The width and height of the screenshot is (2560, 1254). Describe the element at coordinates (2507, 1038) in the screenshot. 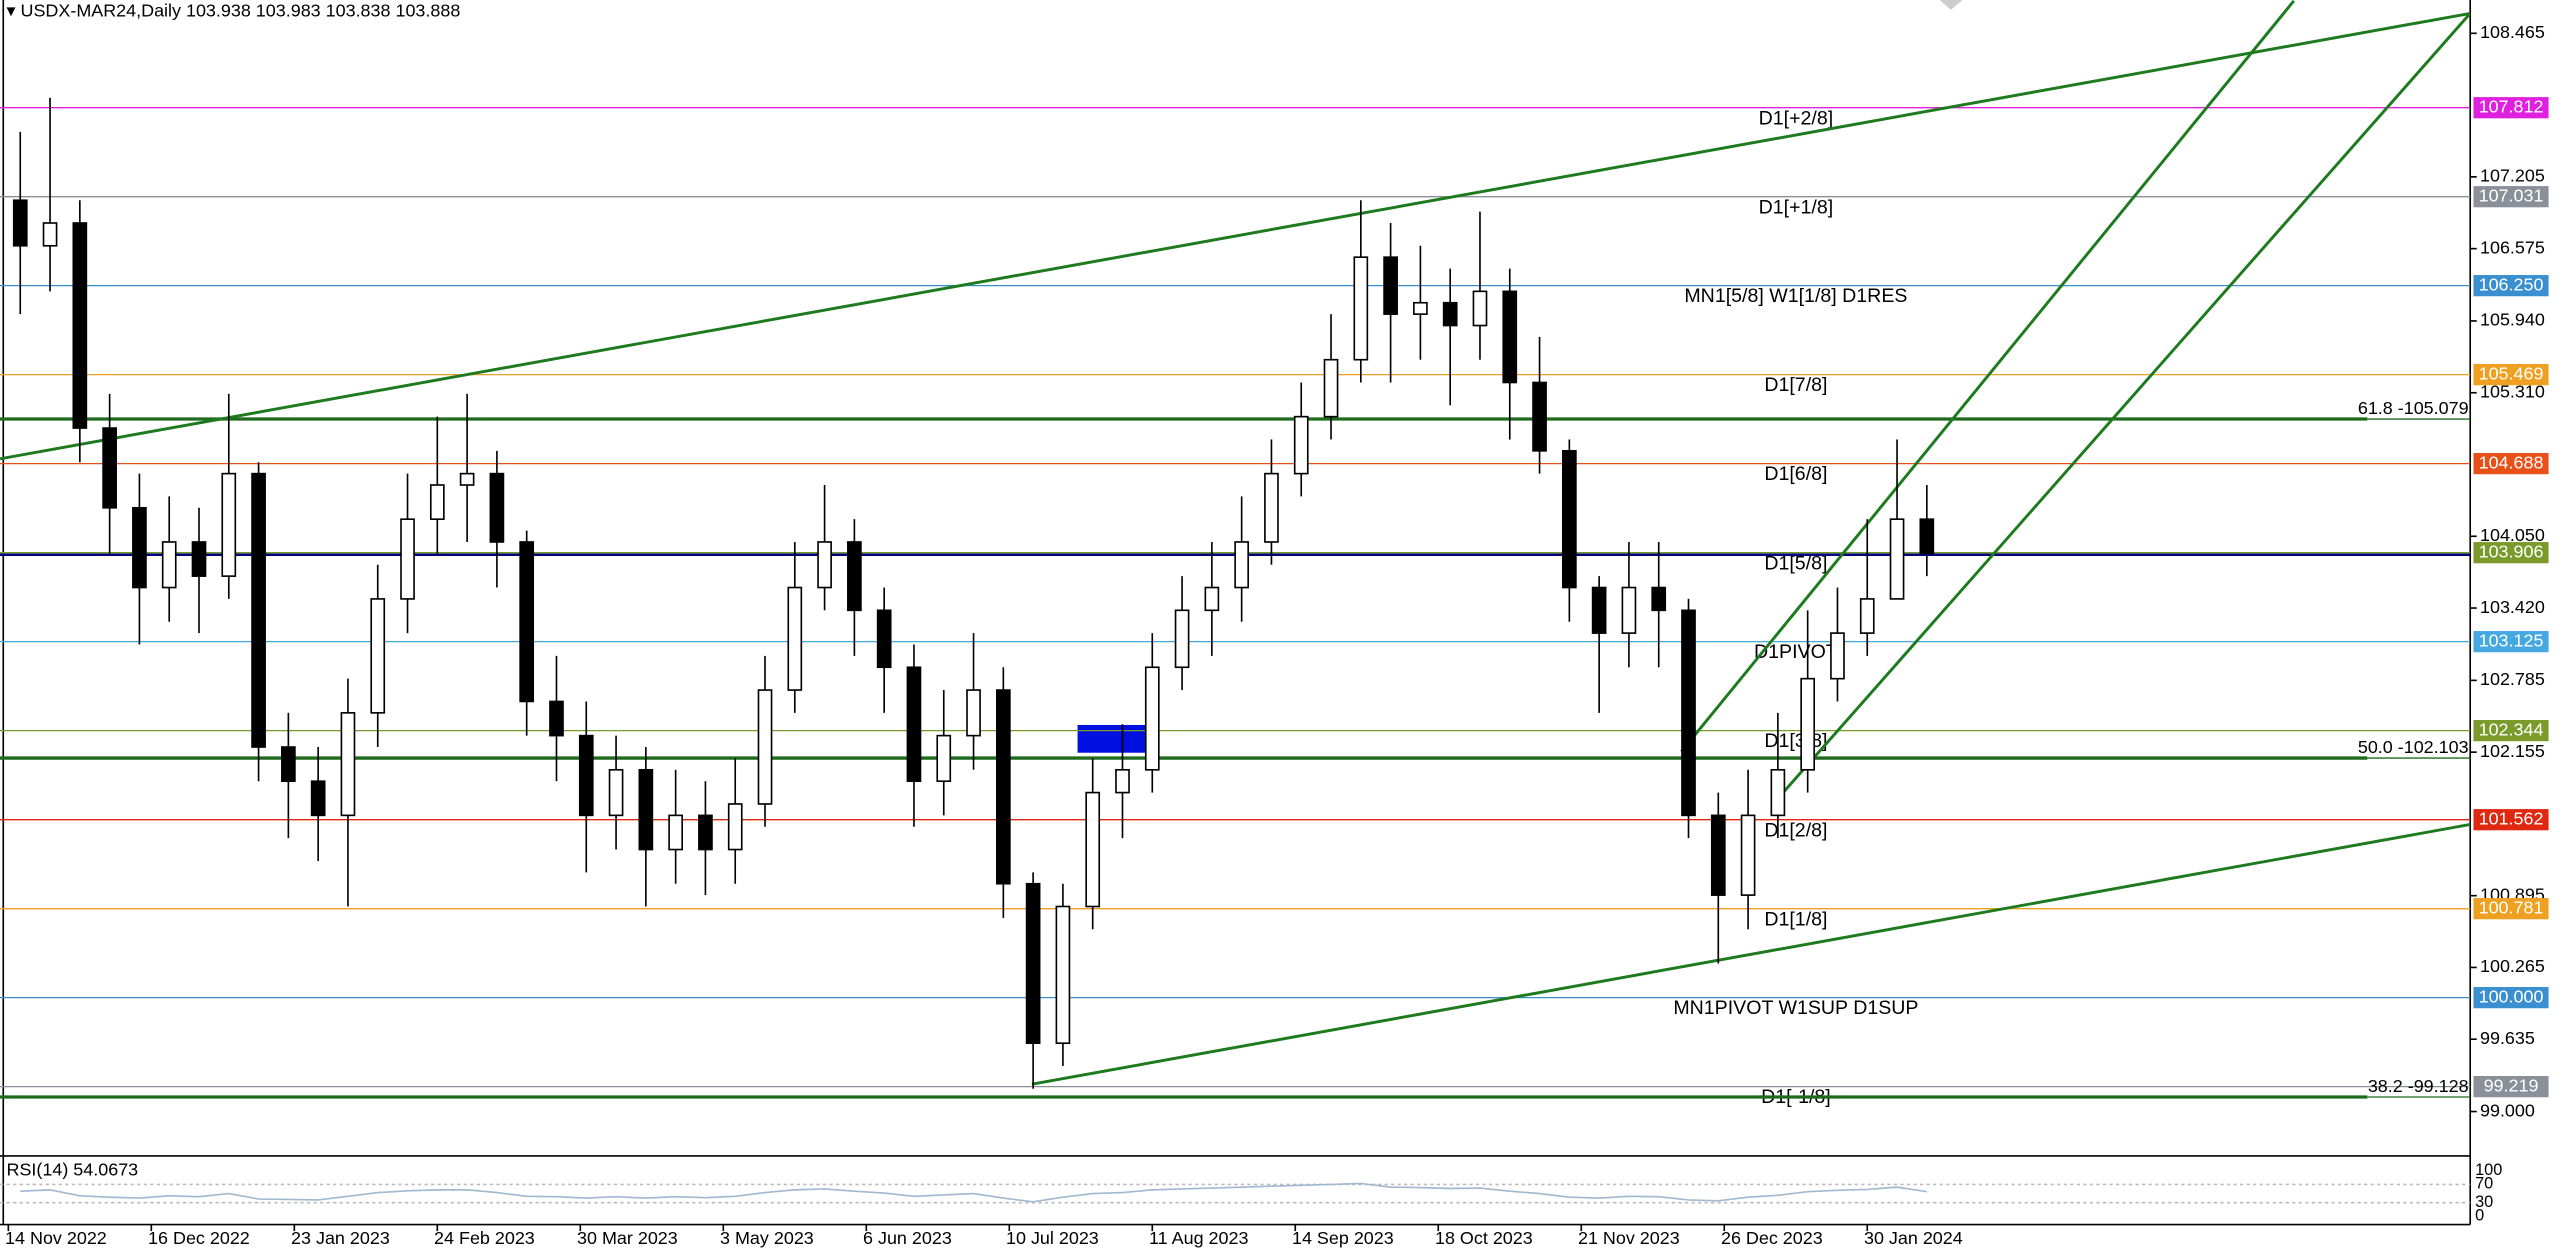

I see `y-tick-label: 99.635` at that location.